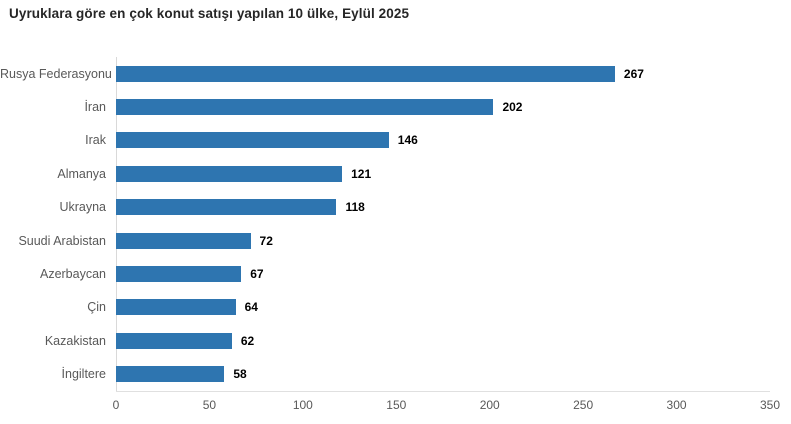 This screenshot has width=791, height=424. What do you see at coordinates (583, 405) in the screenshot?
I see `x-tick-label: 250` at bounding box center [583, 405].